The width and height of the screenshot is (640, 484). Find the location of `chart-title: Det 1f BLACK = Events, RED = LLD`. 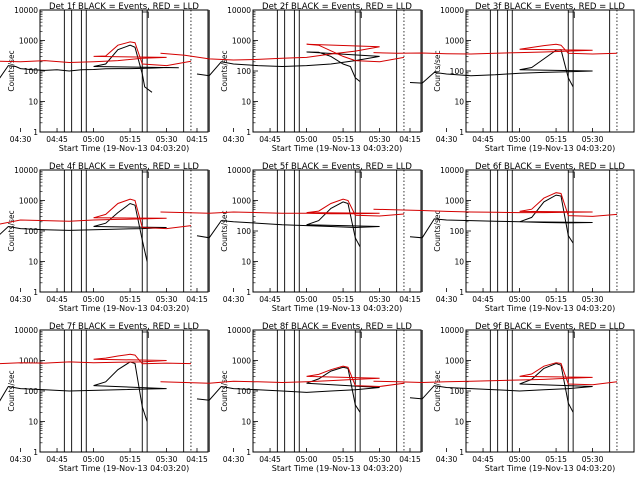

chart-title: Det 1f BLACK = Events, RED = LLD is located at coordinates (124, 7).